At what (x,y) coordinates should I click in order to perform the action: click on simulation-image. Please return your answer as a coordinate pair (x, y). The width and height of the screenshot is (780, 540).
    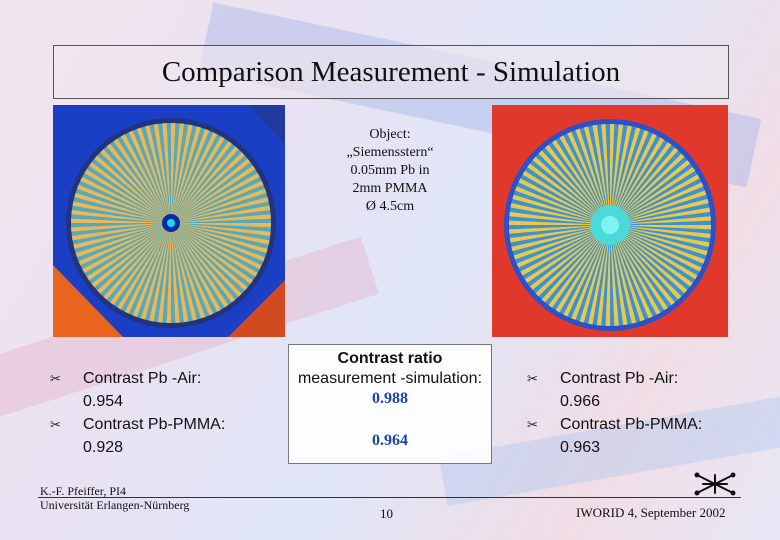
    Looking at the image, I should click on (610, 221).